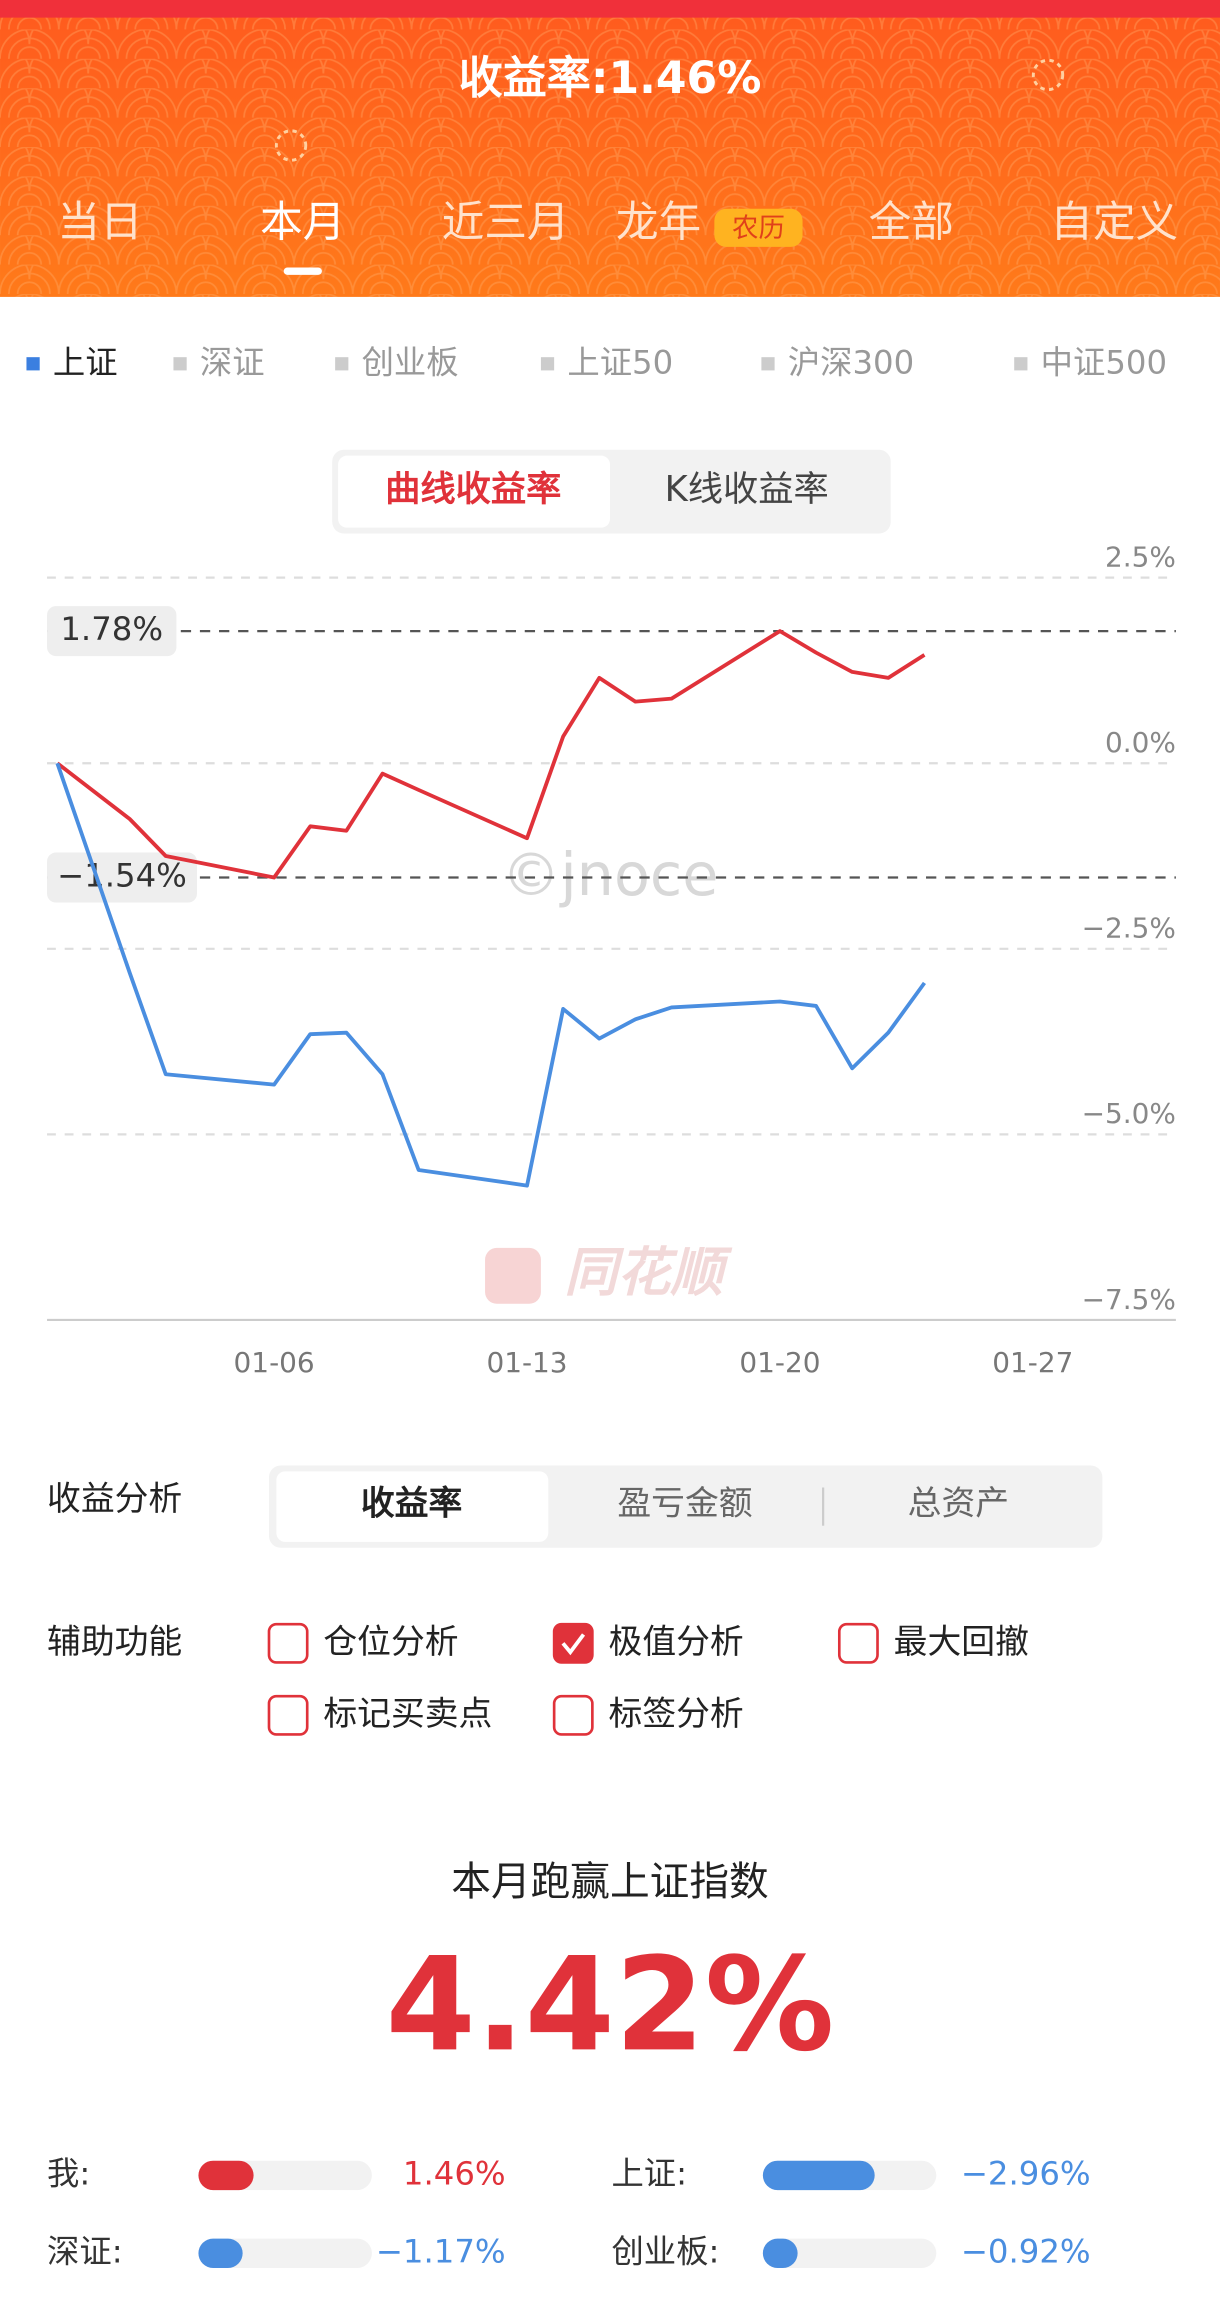 This screenshot has width=1220, height=2304. Describe the element at coordinates (454, 2173) in the screenshot. I see `compare-value: 1.46%` at that location.